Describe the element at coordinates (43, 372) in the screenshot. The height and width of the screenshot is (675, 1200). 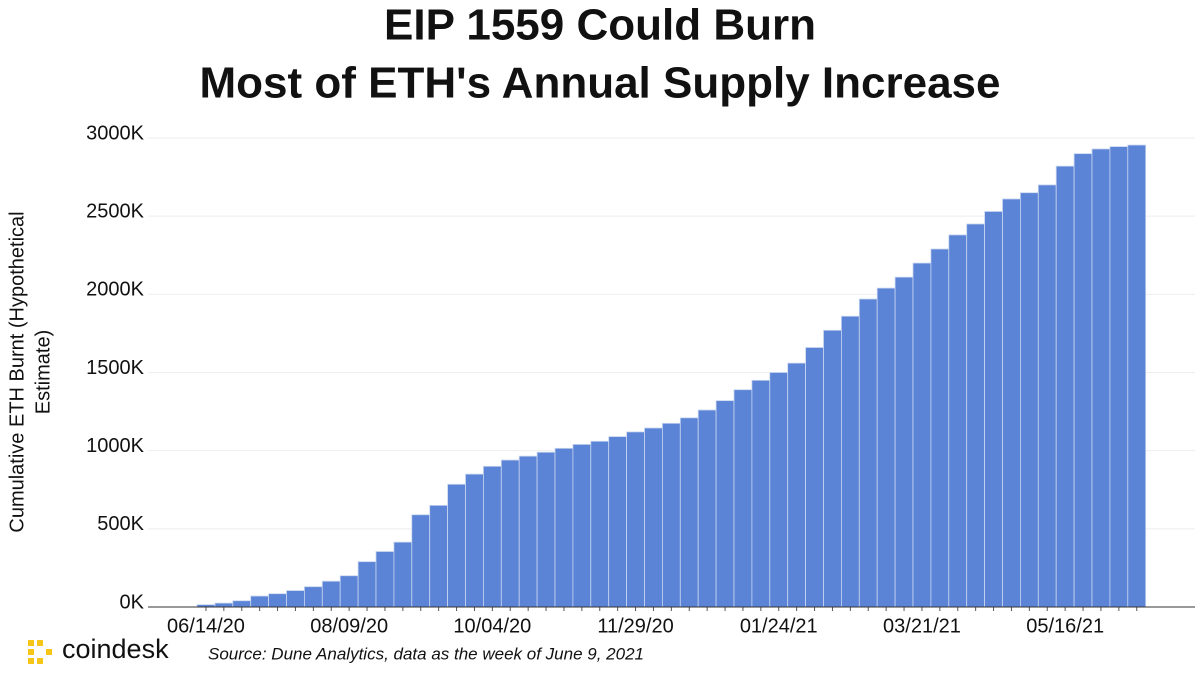
I see `y-axis-label-line: Estimate)` at that location.